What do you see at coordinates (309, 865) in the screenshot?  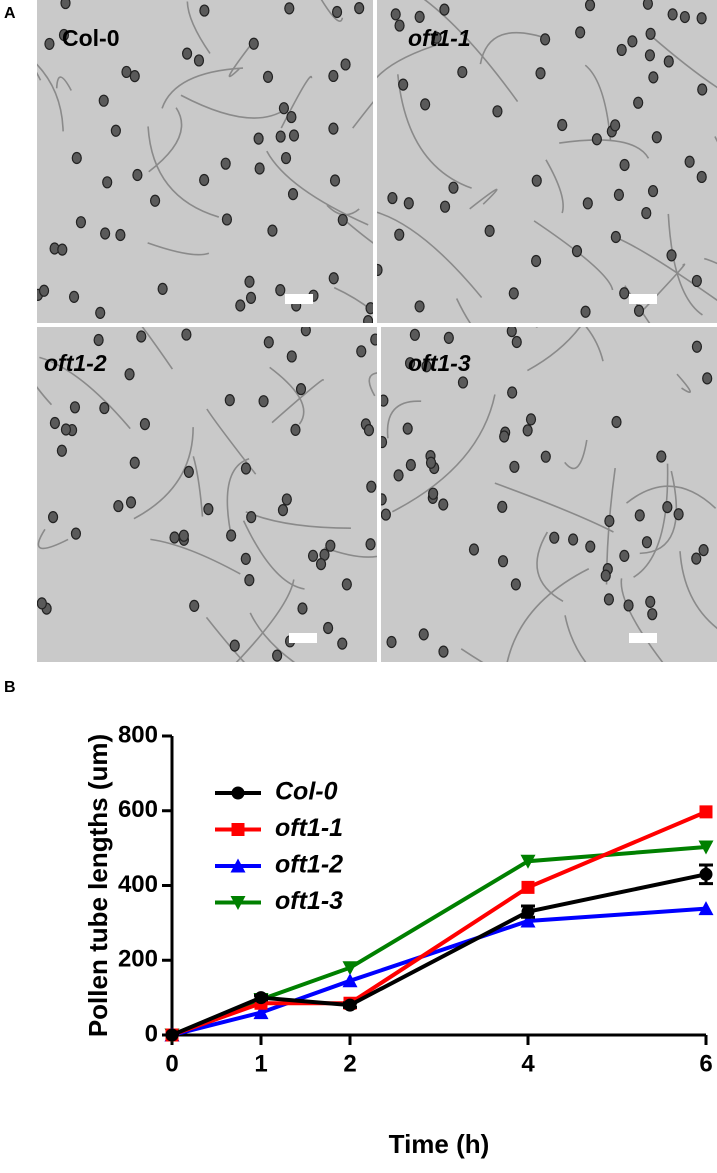 I see `legend-label: oft1-2` at bounding box center [309, 865].